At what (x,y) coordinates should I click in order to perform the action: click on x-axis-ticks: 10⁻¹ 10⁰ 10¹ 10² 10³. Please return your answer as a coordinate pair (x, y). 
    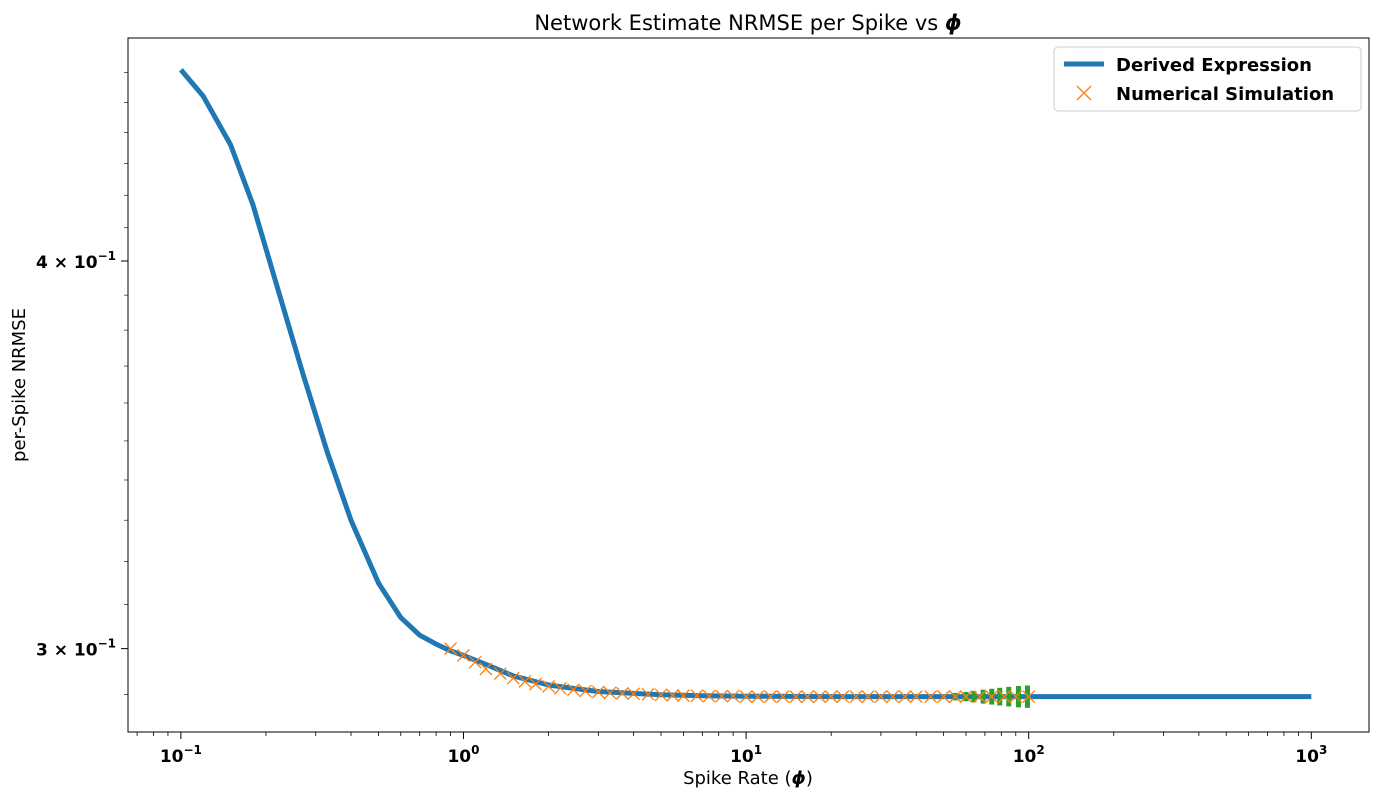
    Looking at the image, I should click on (731, 749).